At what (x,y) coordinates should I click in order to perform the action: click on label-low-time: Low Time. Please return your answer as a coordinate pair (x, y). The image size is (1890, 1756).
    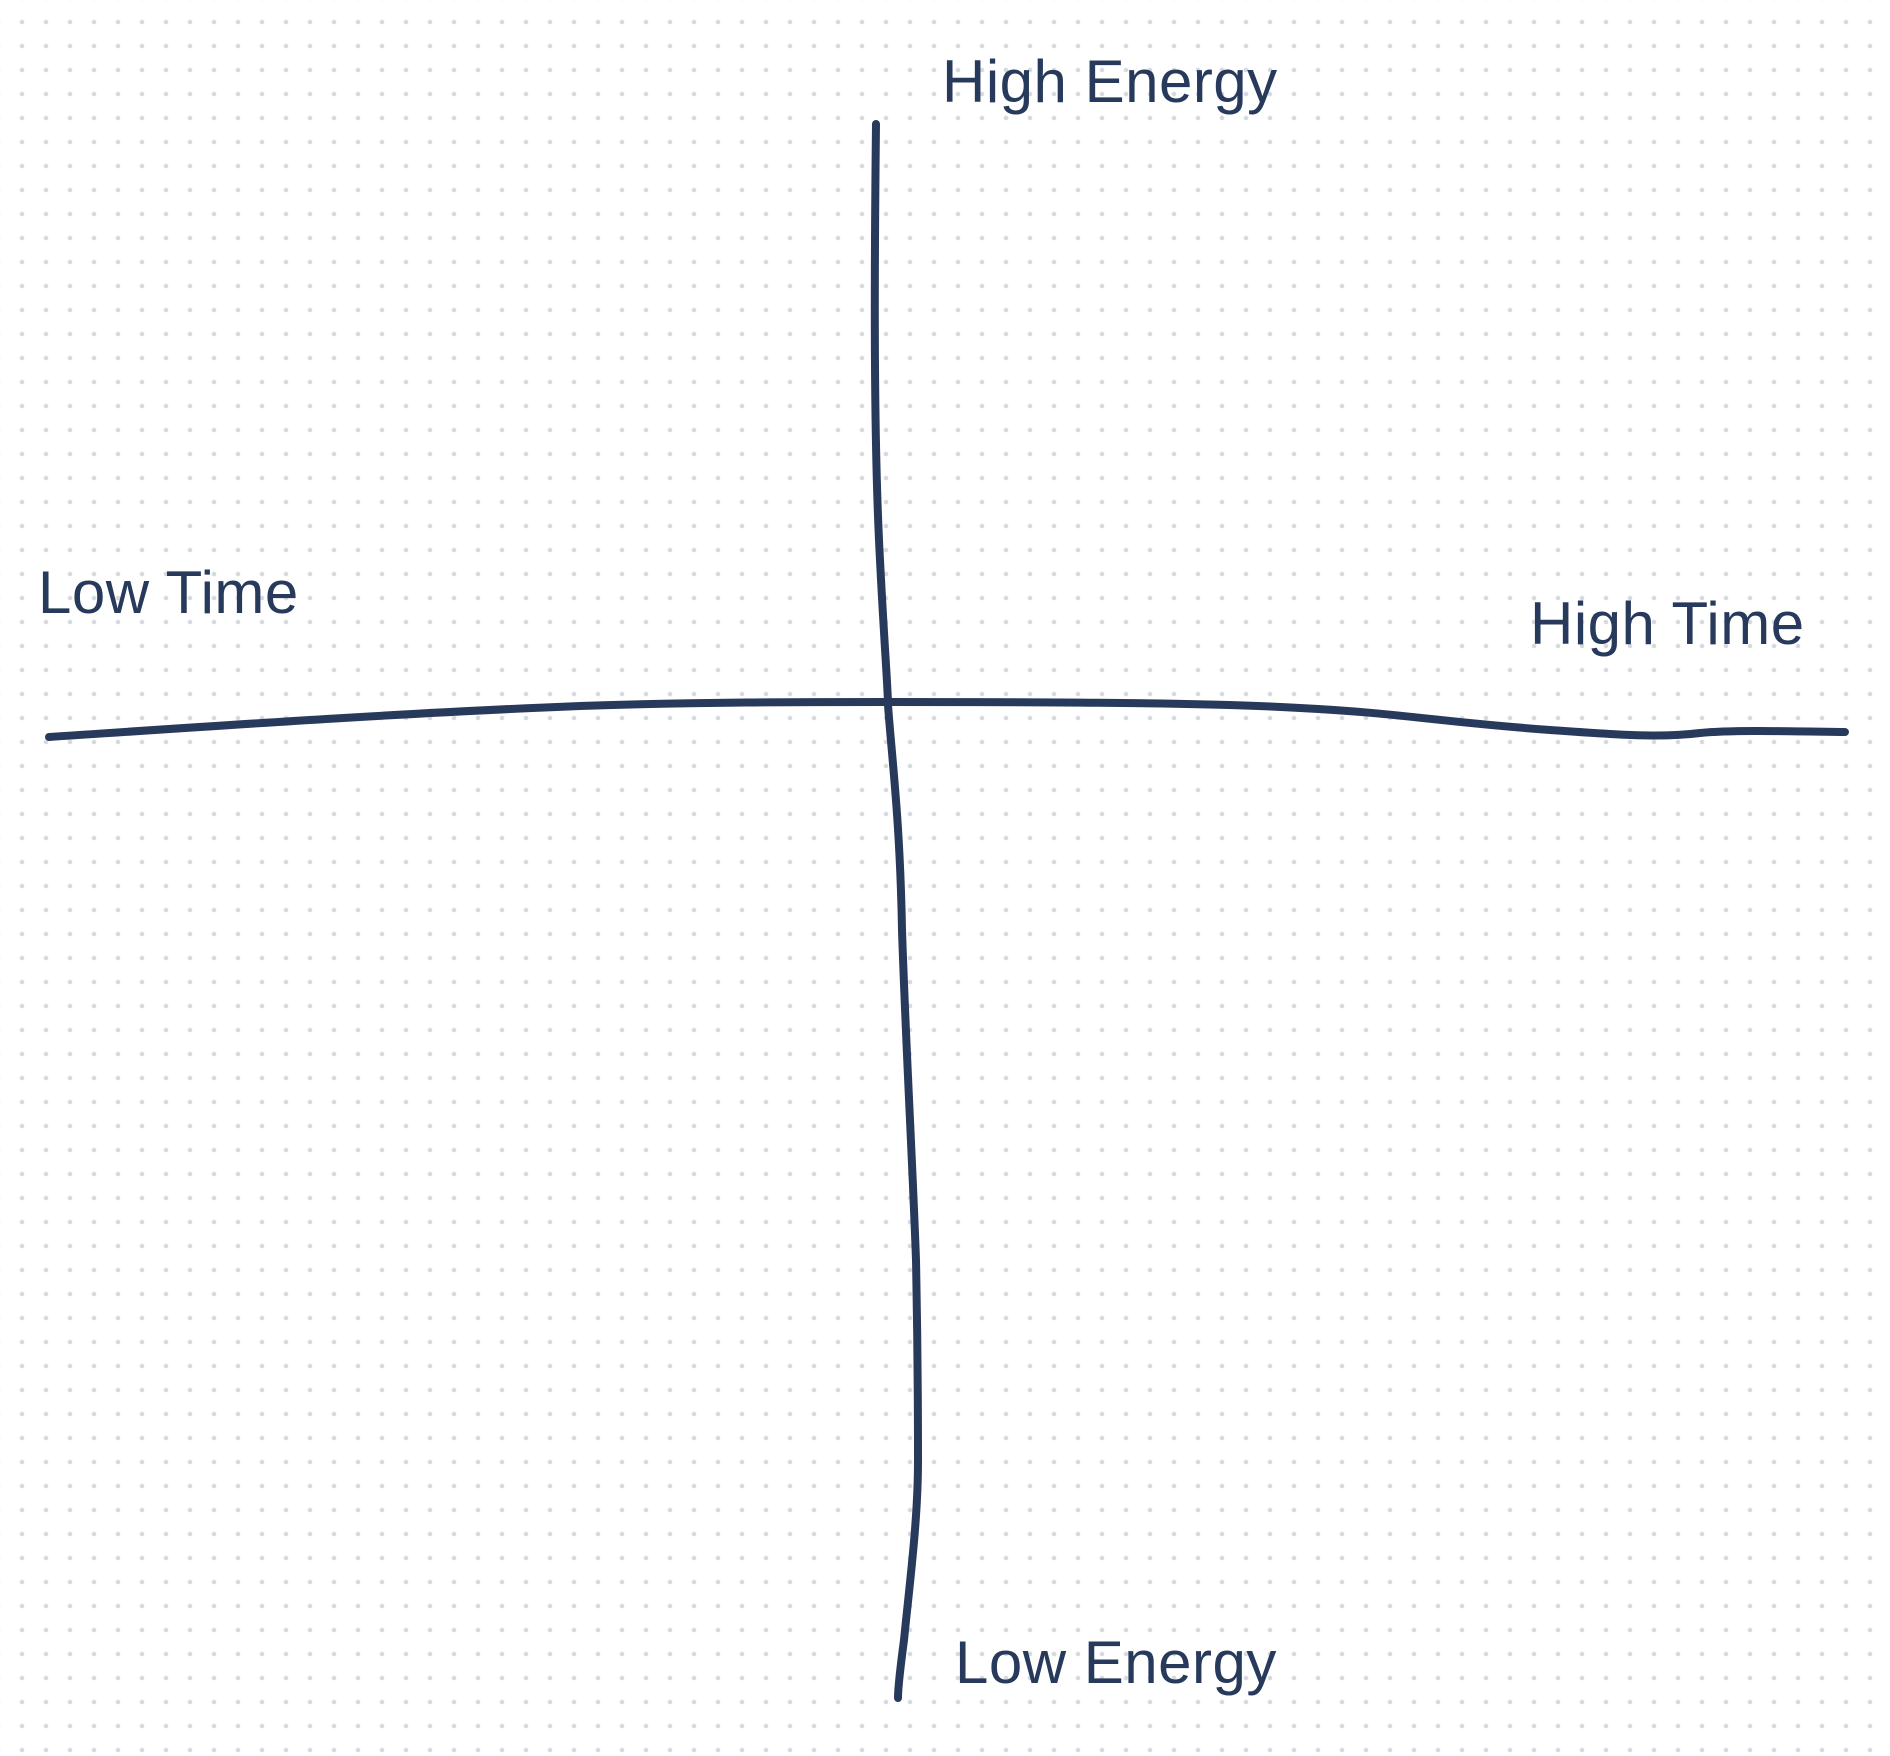
    Looking at the image, I should click on (168, 592).